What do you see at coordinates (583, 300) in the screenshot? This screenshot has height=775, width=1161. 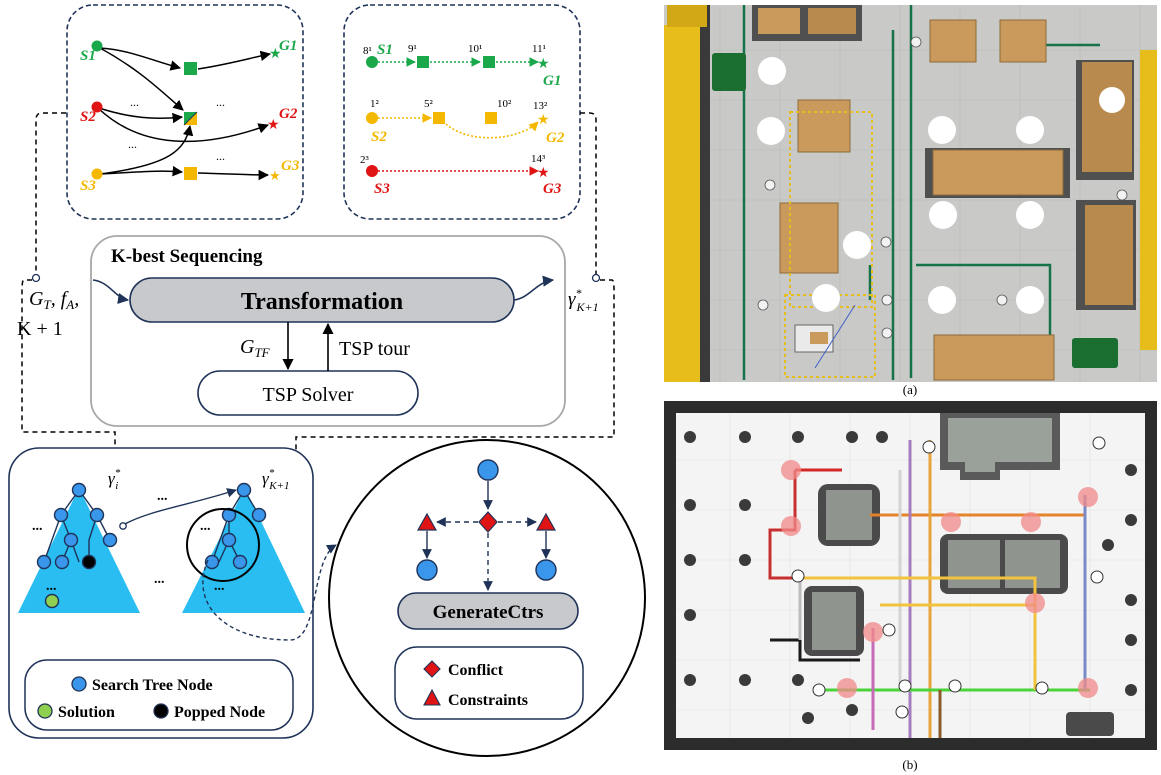 I see `output-label: γ* K+1` at bounding box center [583, 300].